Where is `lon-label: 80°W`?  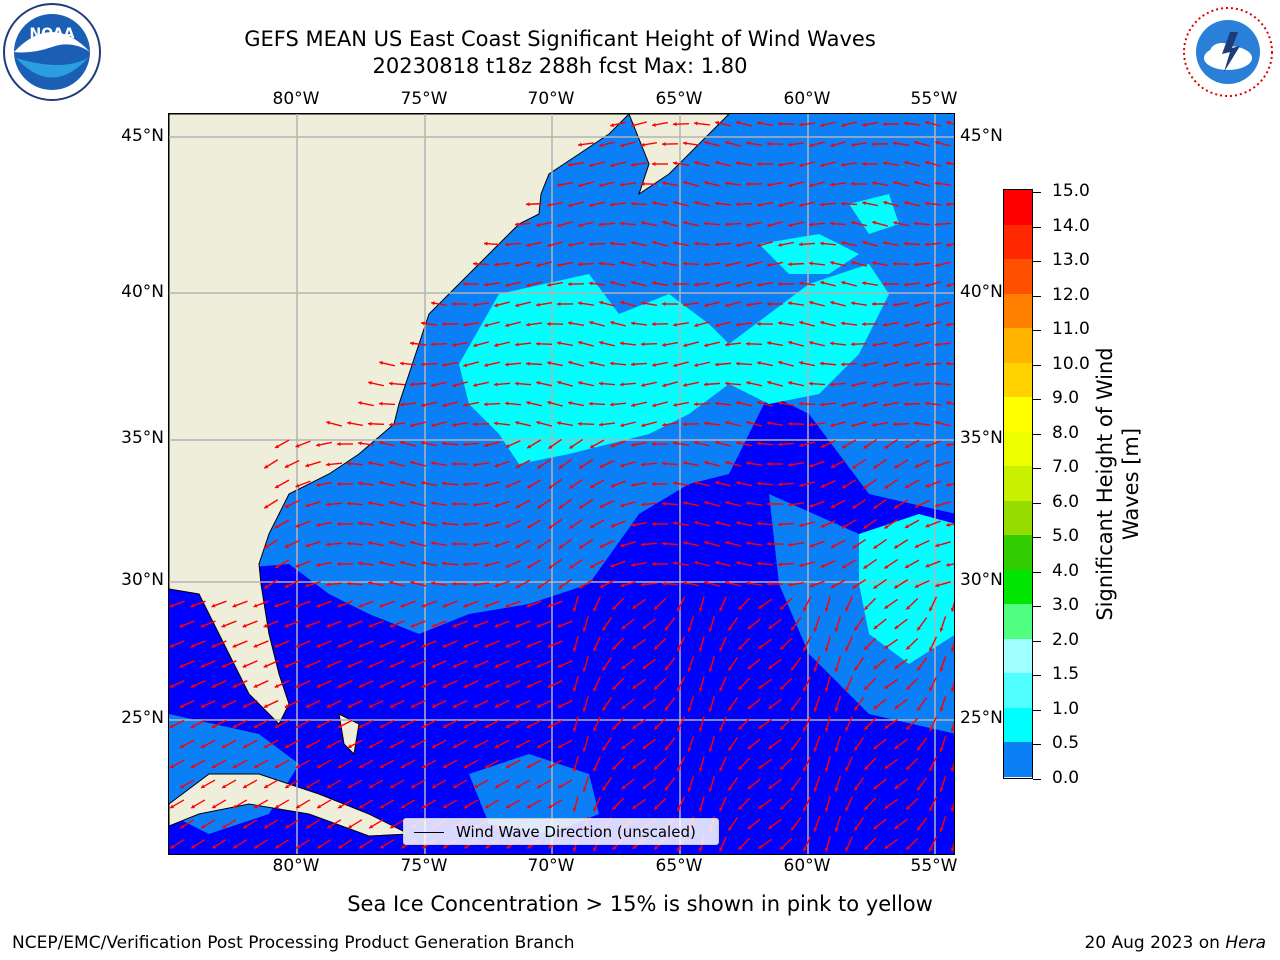 lon-label: 80°W is located at coordinates (296, 866).